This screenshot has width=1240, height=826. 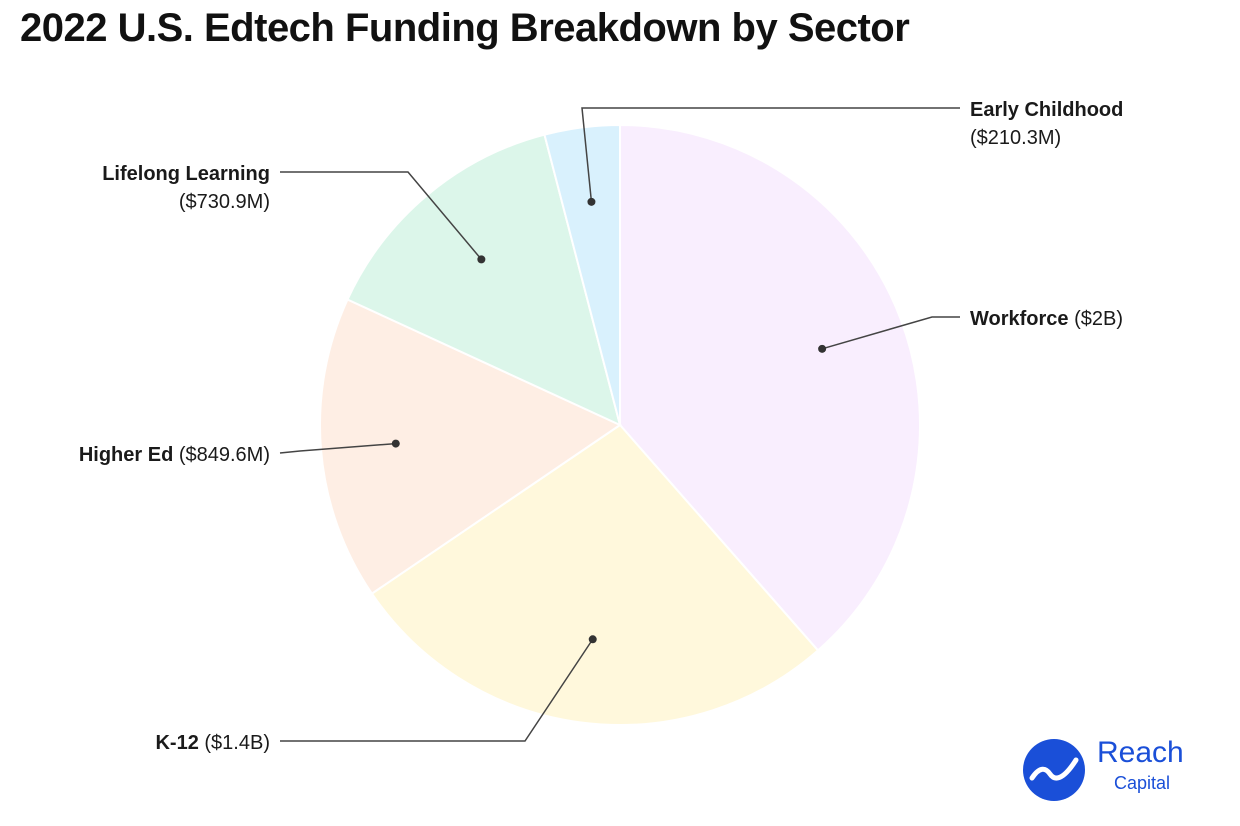 I want to click on slice-label-value: ($730.9M), so click(x=224, y=202).